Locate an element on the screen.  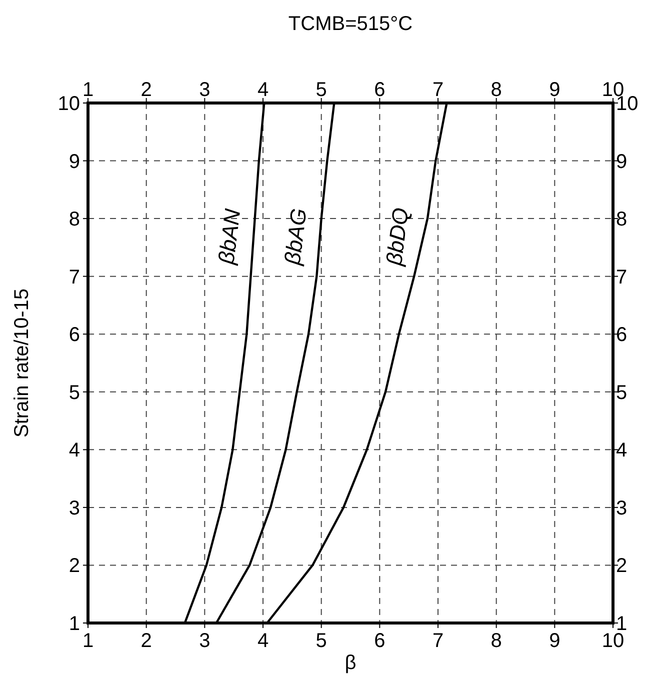
x2-tick-label: 7 is located at coordinates (438, 641).